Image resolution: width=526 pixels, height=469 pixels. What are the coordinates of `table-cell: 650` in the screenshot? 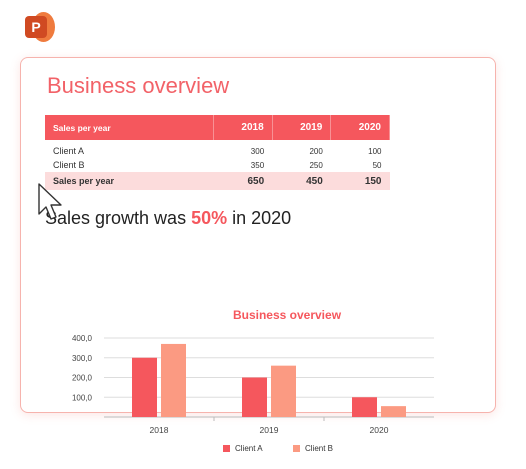 It's located at (243, 181).